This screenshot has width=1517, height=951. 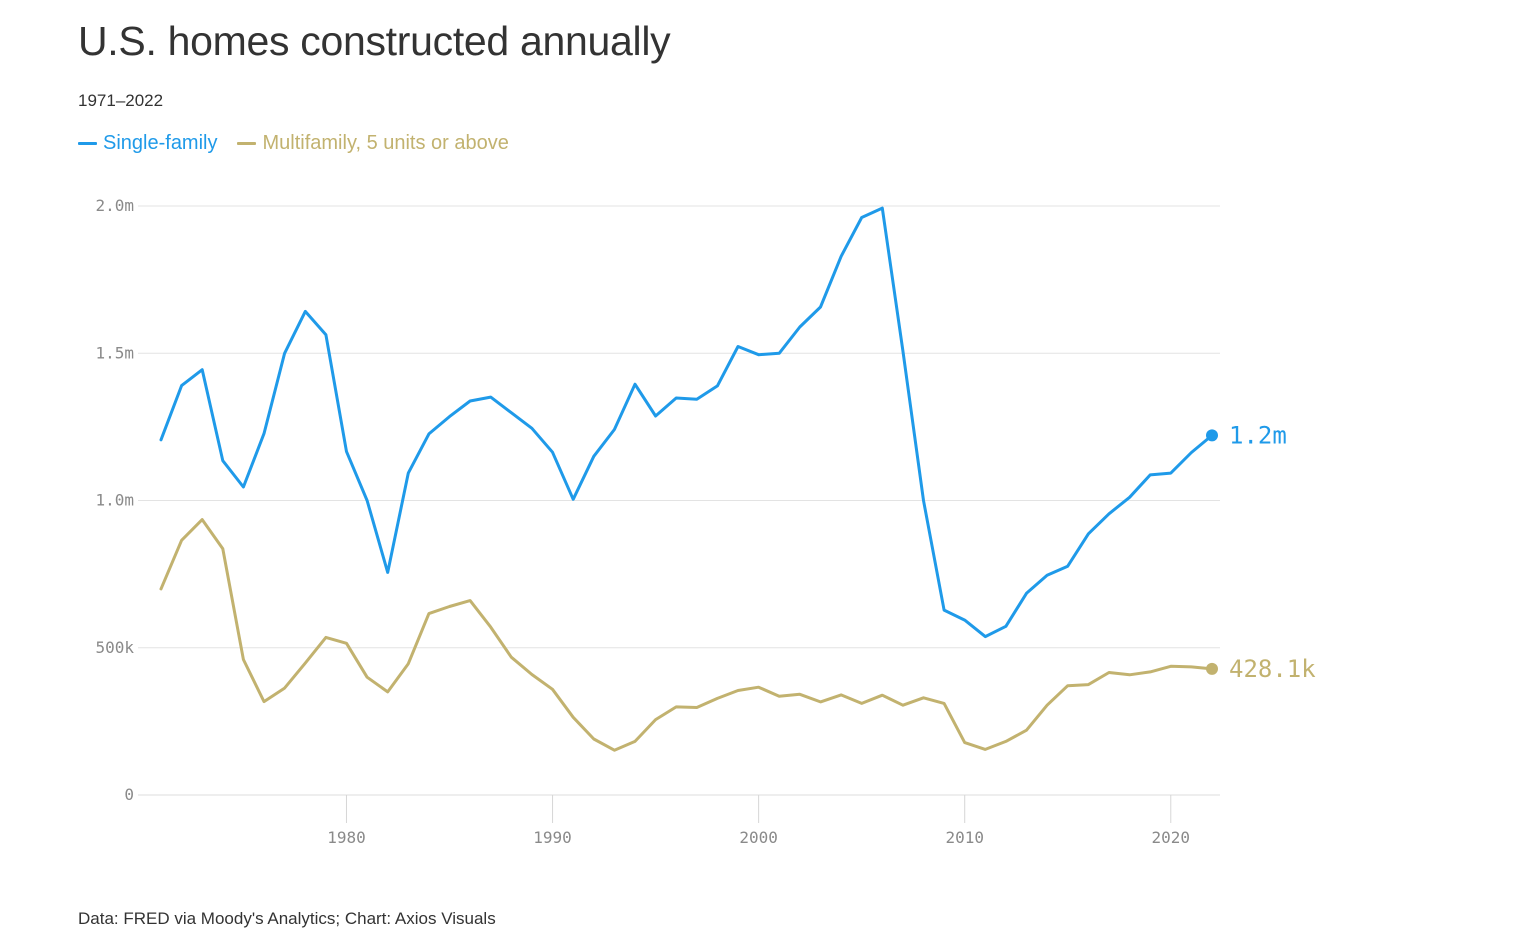 What do you see at coordinates (1272, 669) in the screenshot?
I see `end-value-label-multifamily: 428.1k` at bounding box center [1272, 669].